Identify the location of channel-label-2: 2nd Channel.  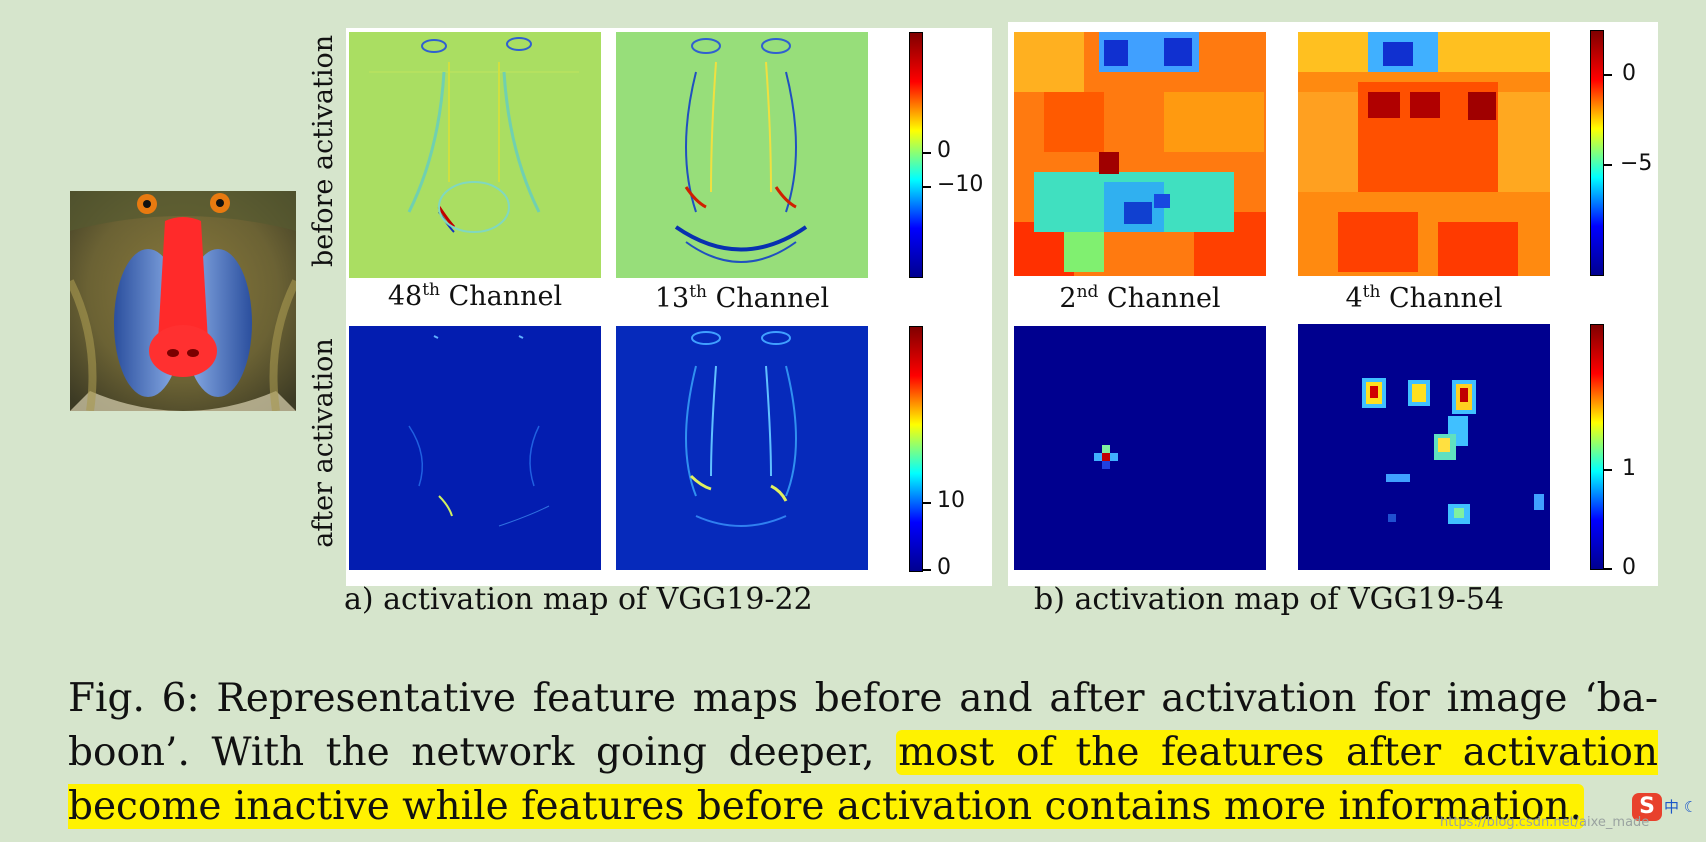
(1140, 298).